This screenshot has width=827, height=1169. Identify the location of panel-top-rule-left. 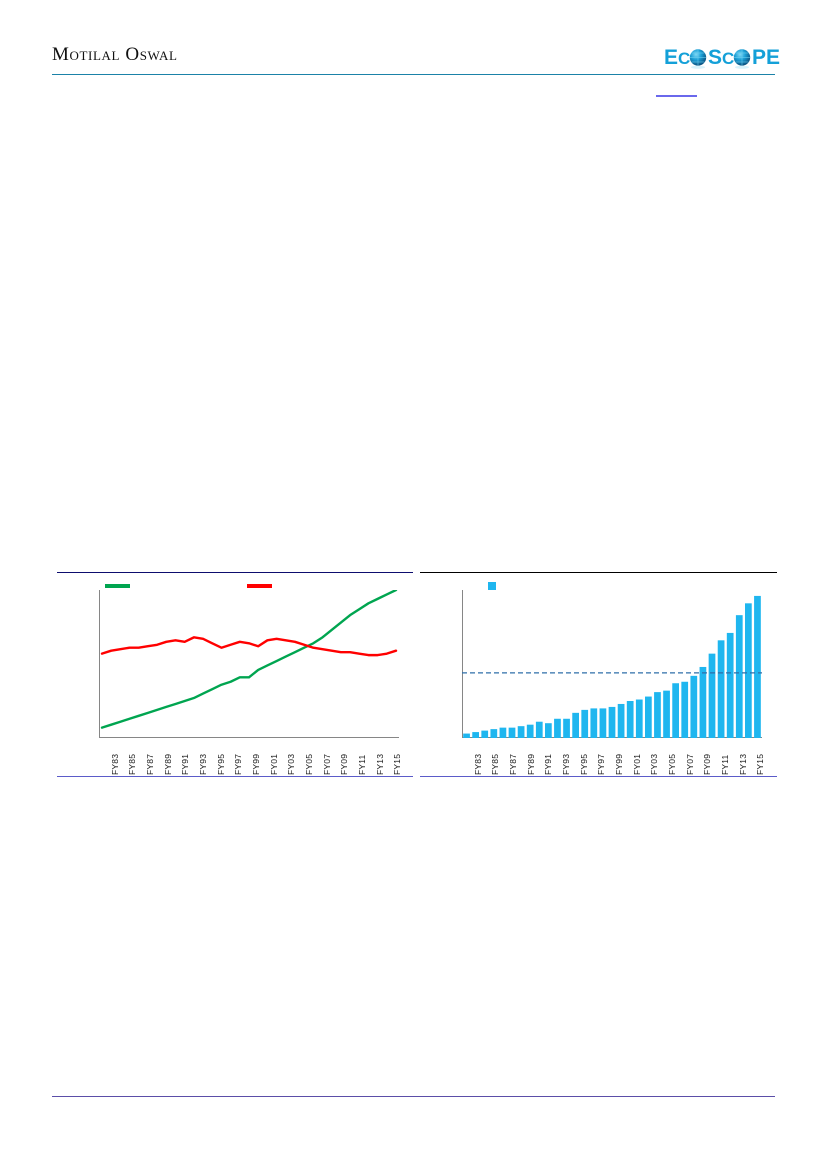
(235, 572).